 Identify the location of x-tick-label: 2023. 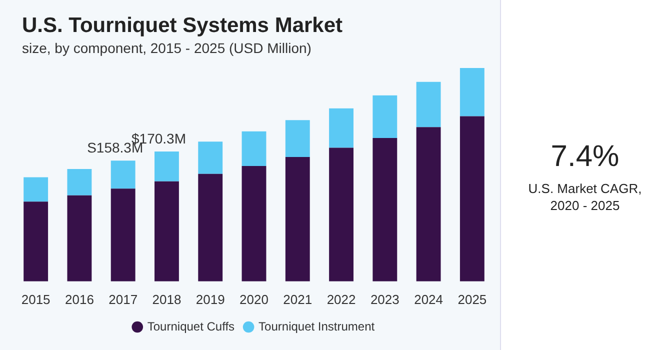
(385, 299).